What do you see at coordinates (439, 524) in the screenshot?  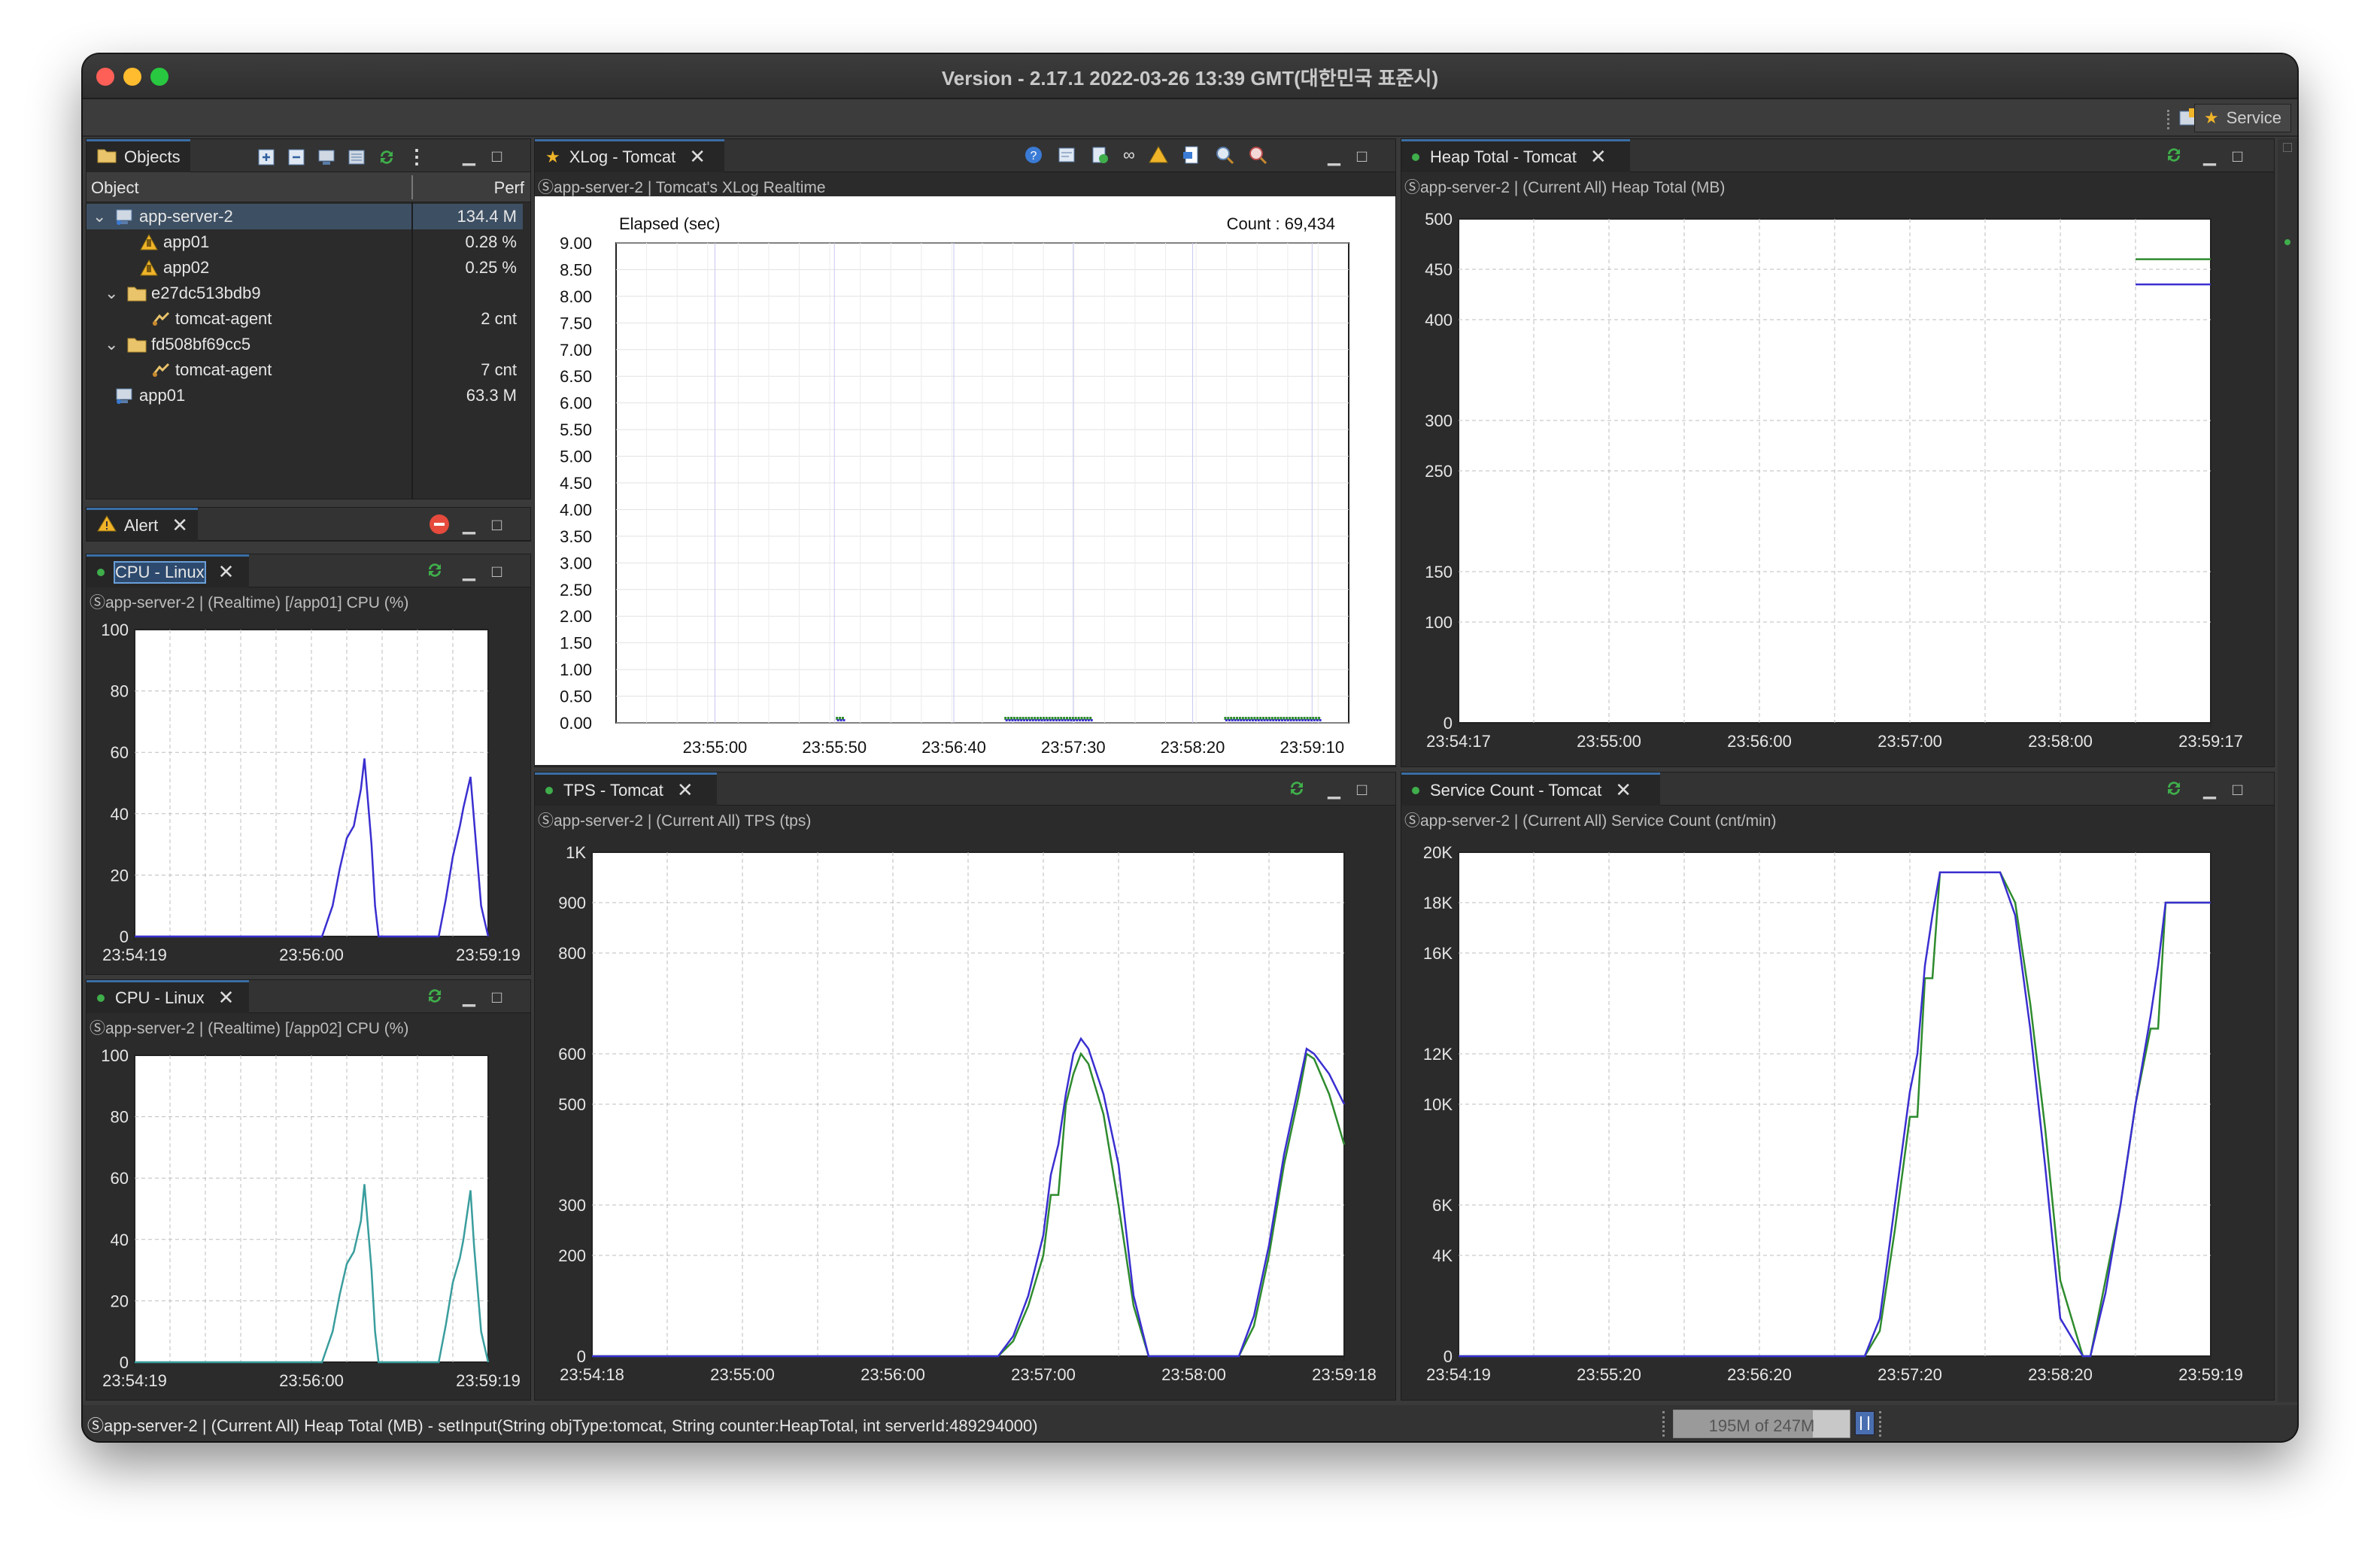 I see `clear-alerts-icon` at bounding box center [439, 524].